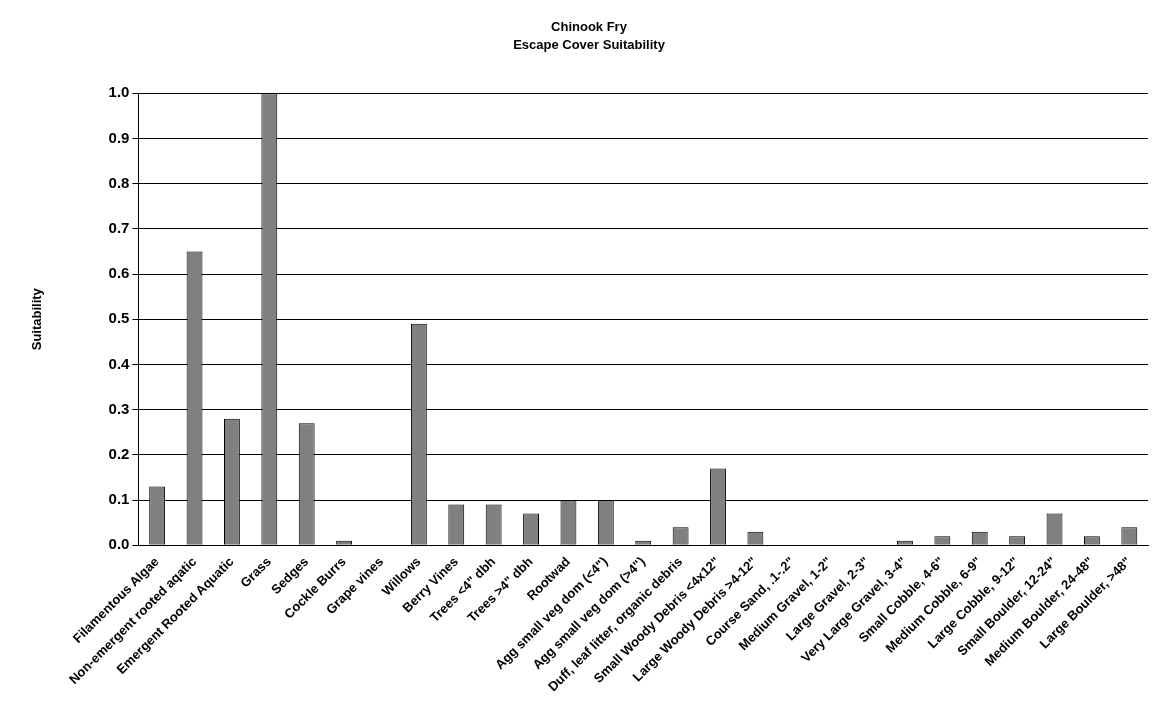 Image resolution: width=1156 pixels, height=703 pixels. I want to click on y-tick-label: 0.5, so click(119, 318).